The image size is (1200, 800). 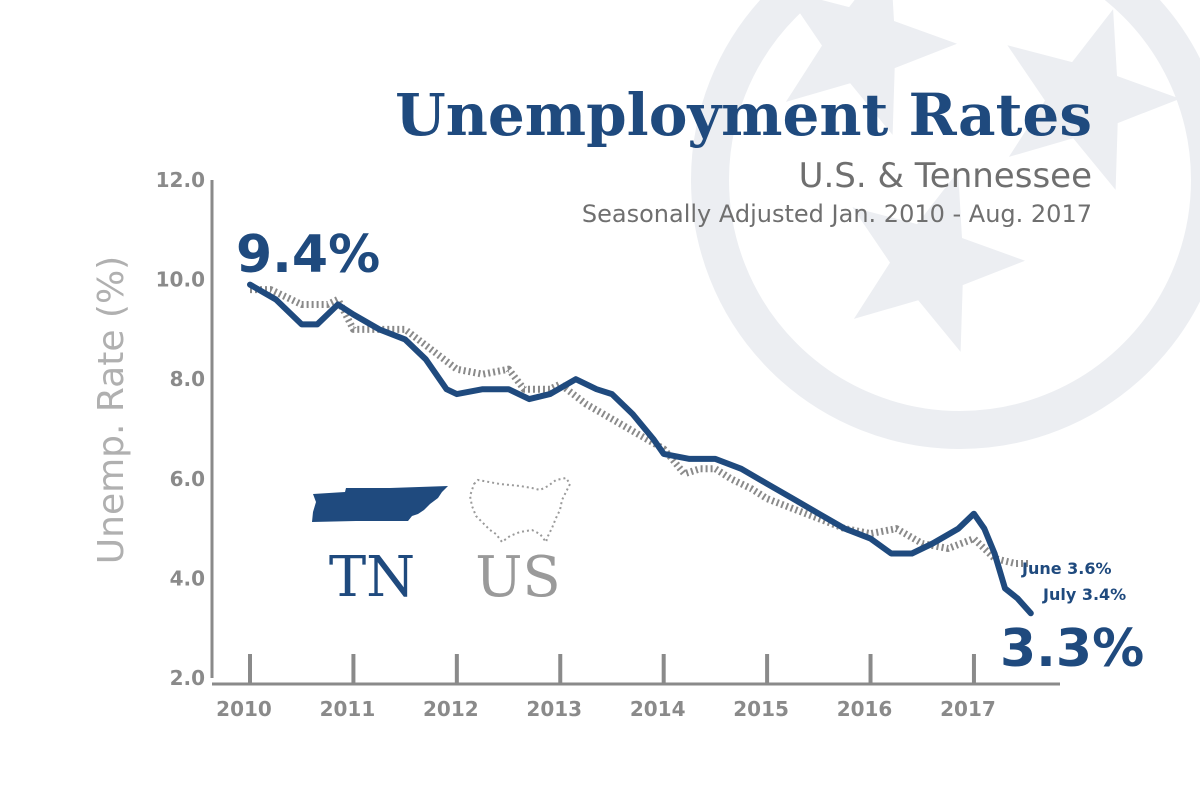 I want to click on x-tick-label: 2017, so click(x=968, y=709).